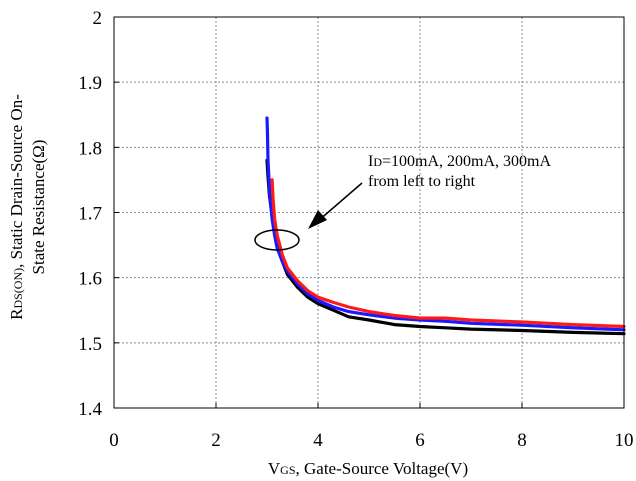 This screenshot has height=481, width=636. What do you see at coordinates (522, 440) in the screenshot?
I see `x-tick-label: 8` at bounding box center [522, 440].